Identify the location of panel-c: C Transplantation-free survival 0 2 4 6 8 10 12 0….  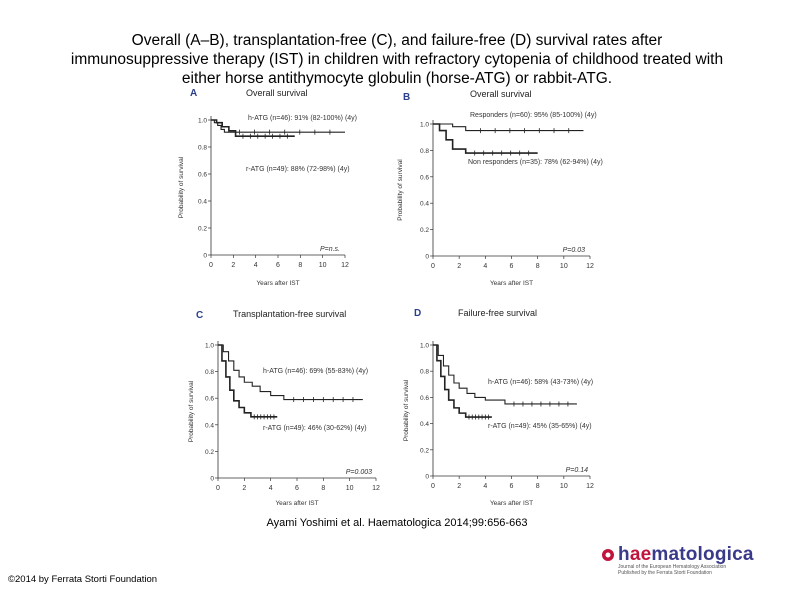
(284, 408).